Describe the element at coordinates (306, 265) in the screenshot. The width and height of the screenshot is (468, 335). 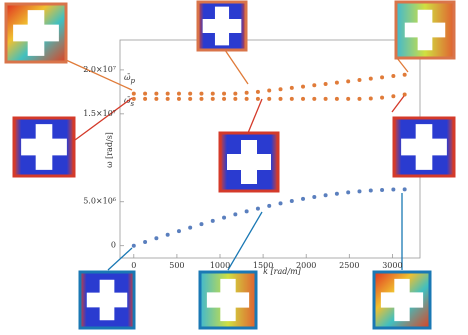
I see `x-tick-label: 2000` at that location.